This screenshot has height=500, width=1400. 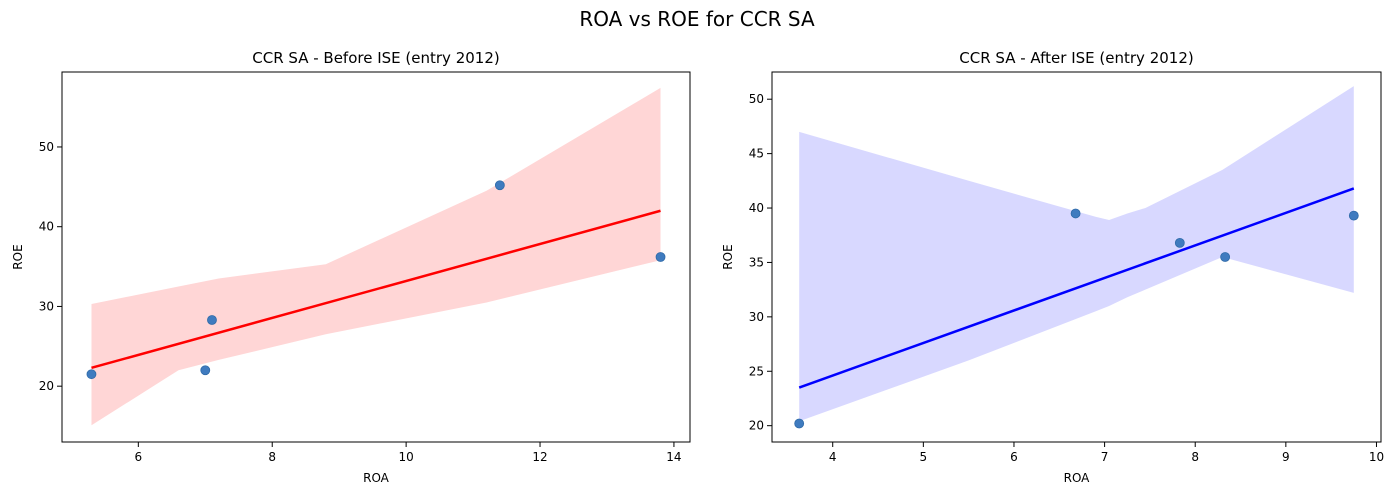 What do you see at coordinates (539, 457) in the screenshot?
I see `x-tick-label: 12` at bounding box center [539, 457].